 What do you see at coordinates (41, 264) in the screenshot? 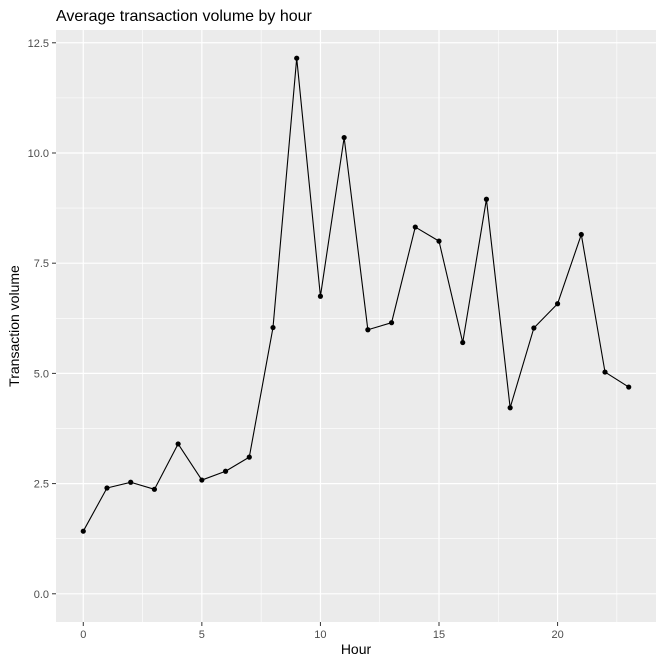
I see `y-tick-label: 7.5` at bounding box center [41, 264].